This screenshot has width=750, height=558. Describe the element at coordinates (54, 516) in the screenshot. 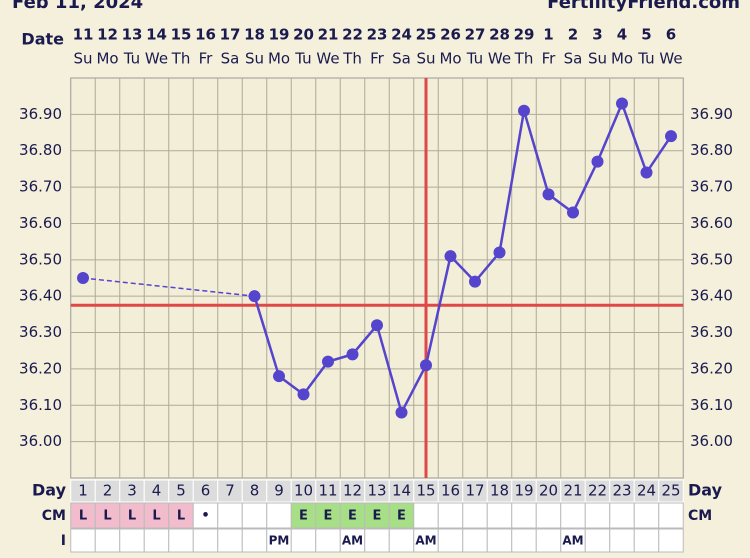

I see `cm-label: CM` at that location.